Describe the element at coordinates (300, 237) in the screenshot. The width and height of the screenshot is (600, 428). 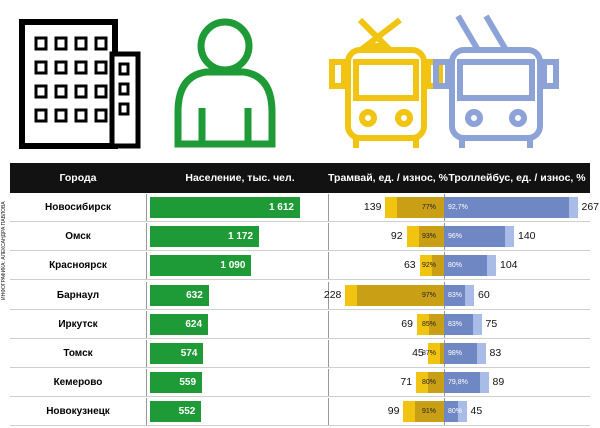
I see `table-row: Омск 1 172 93% 92 96% 140` at that location.